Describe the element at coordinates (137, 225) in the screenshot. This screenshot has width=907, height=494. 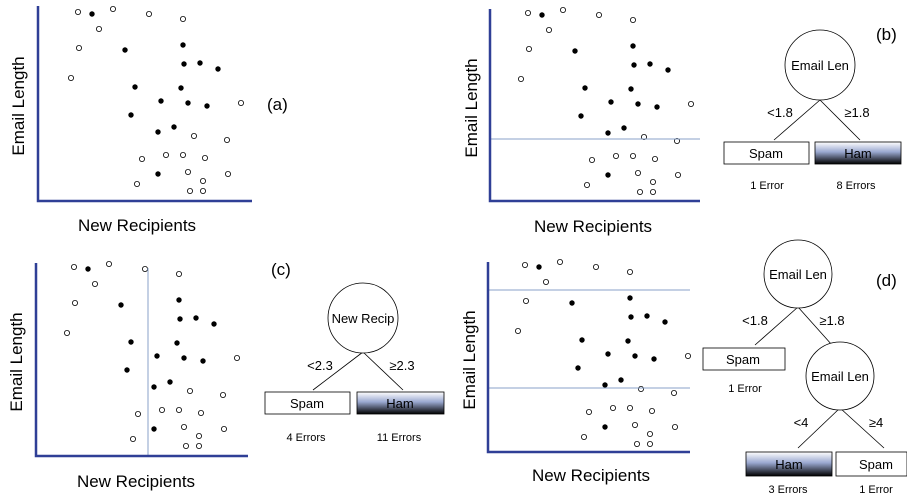
I see `xlabel-a: New Recipients` at that location.